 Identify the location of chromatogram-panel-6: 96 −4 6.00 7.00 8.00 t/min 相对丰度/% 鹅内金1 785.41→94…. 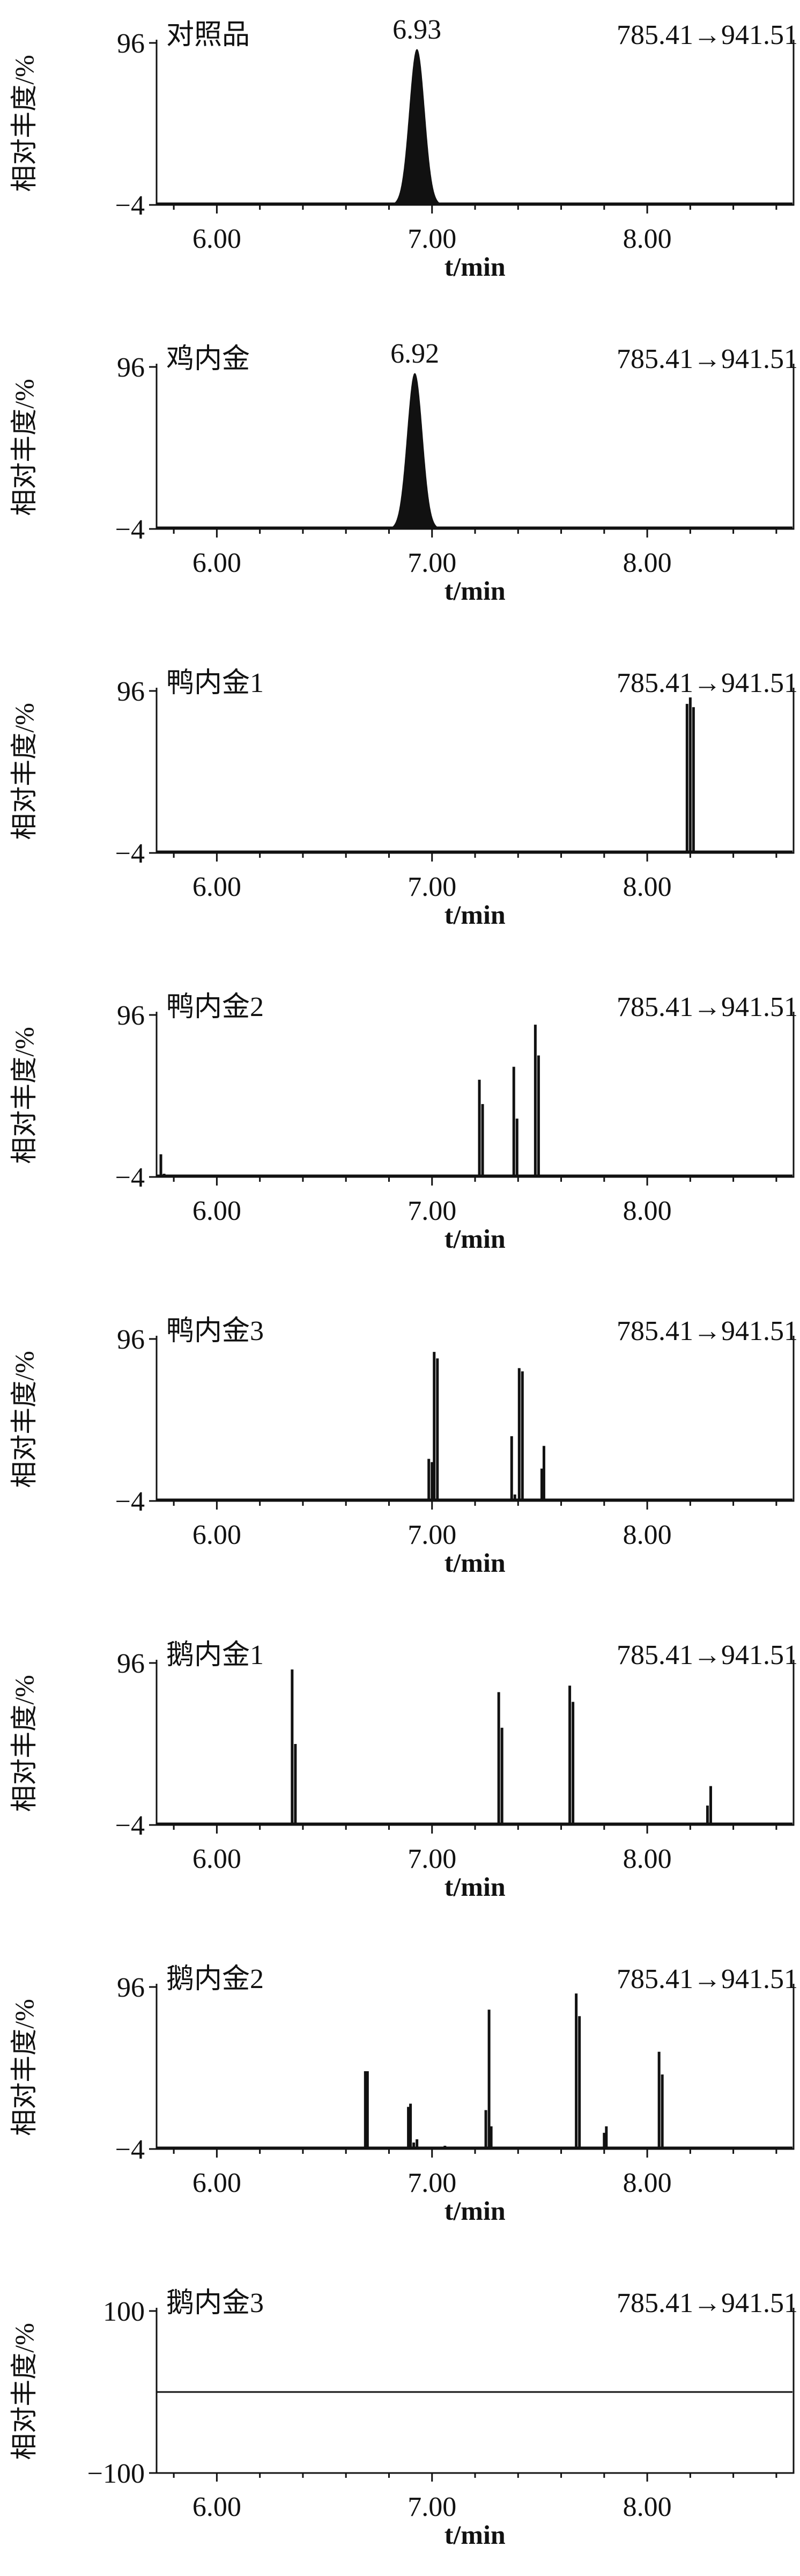
(404, 1771).